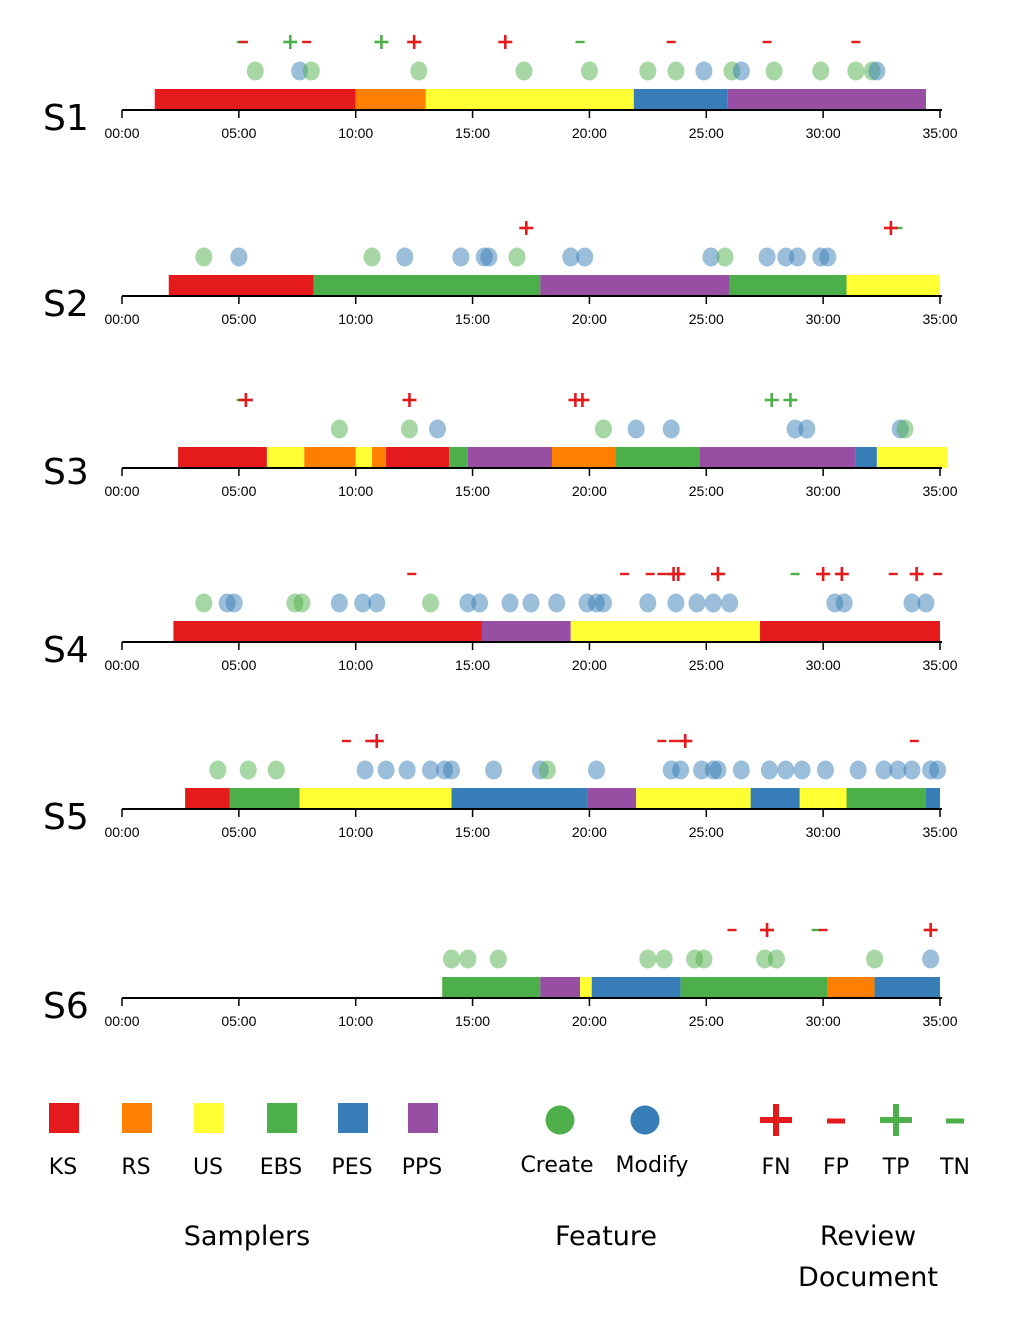  Describe the element at coordinates (238, 133) in the screenshot. I see `tick-label: 05:00` at that location.